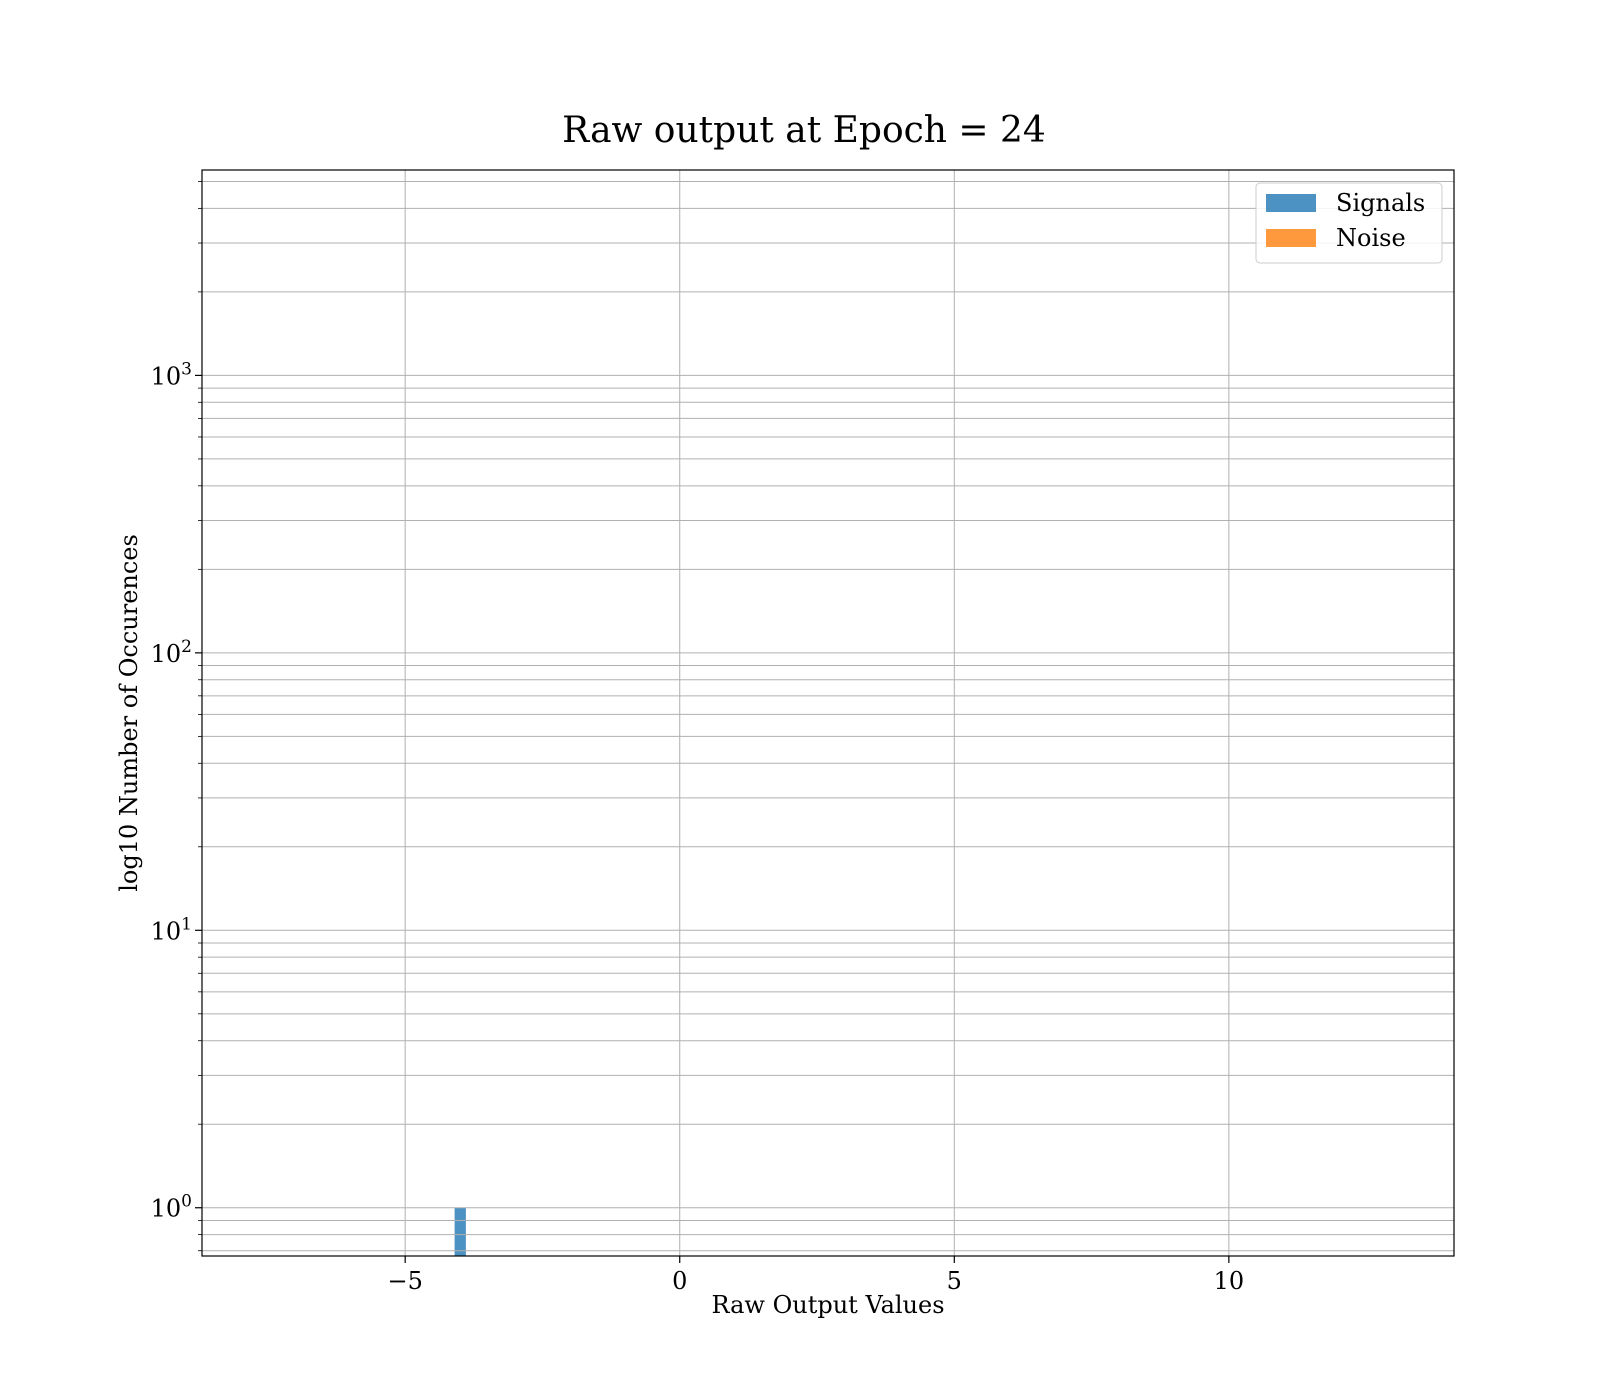  Describe the element at coordinates (171, 929) in the screenshot. I see `y-tick-label: 10¹` at that location.